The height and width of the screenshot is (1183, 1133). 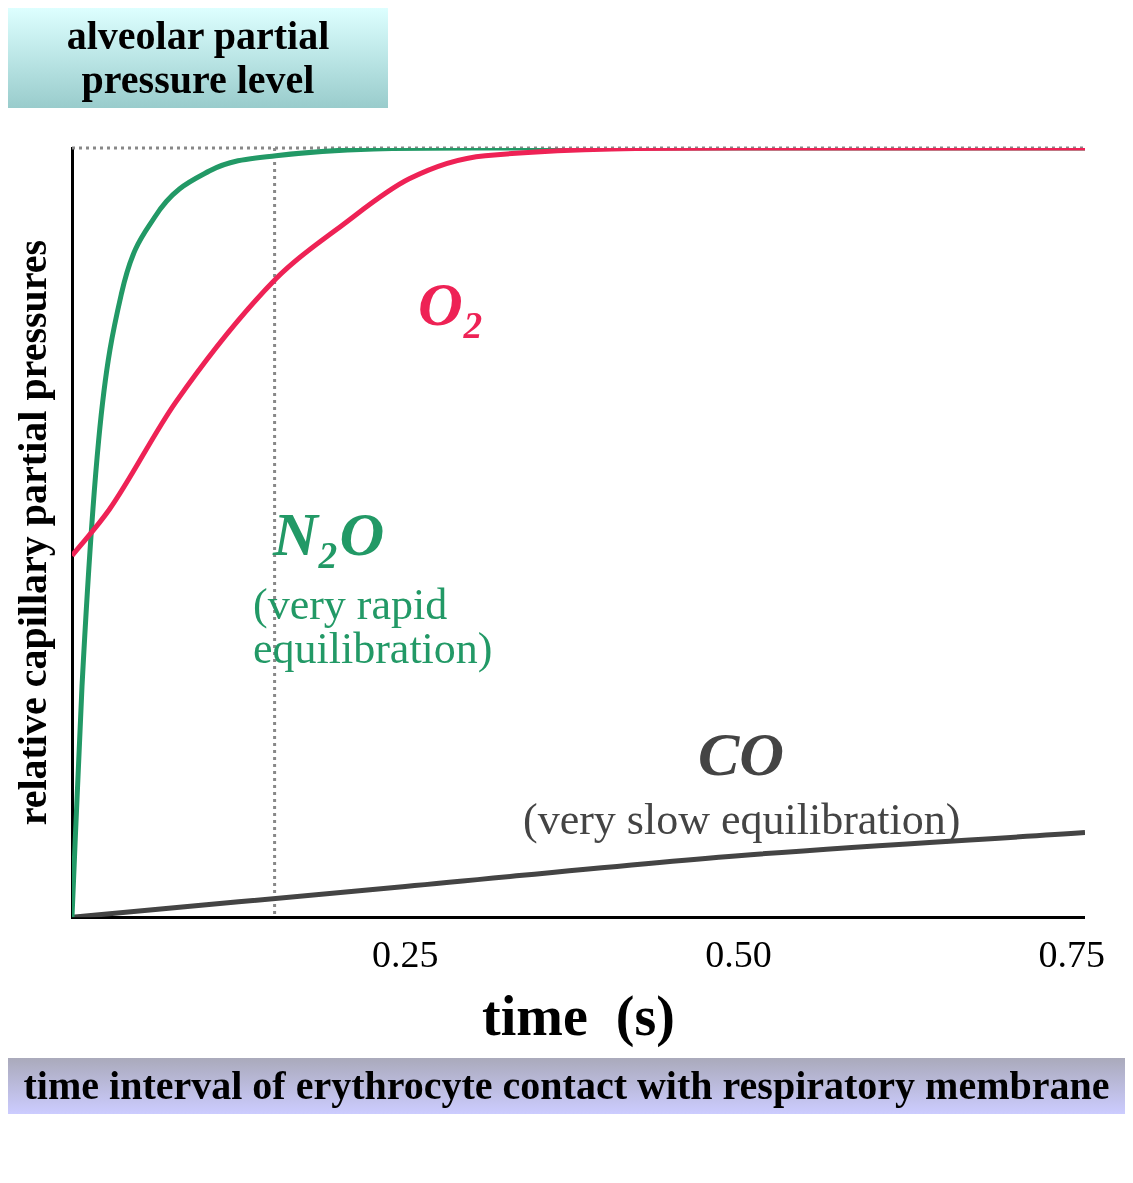 What do you see at coordinates (329, 534) in the screenshot?
I see `text: N₂O` at bounding box center [329, 534].